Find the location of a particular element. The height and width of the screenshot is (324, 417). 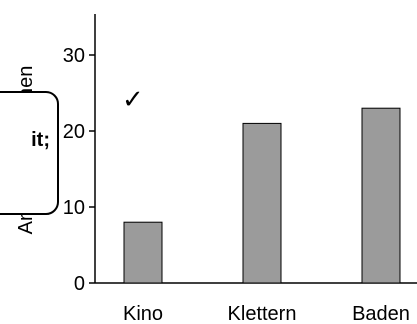

bar-kino is located at coordinates (143, 252).